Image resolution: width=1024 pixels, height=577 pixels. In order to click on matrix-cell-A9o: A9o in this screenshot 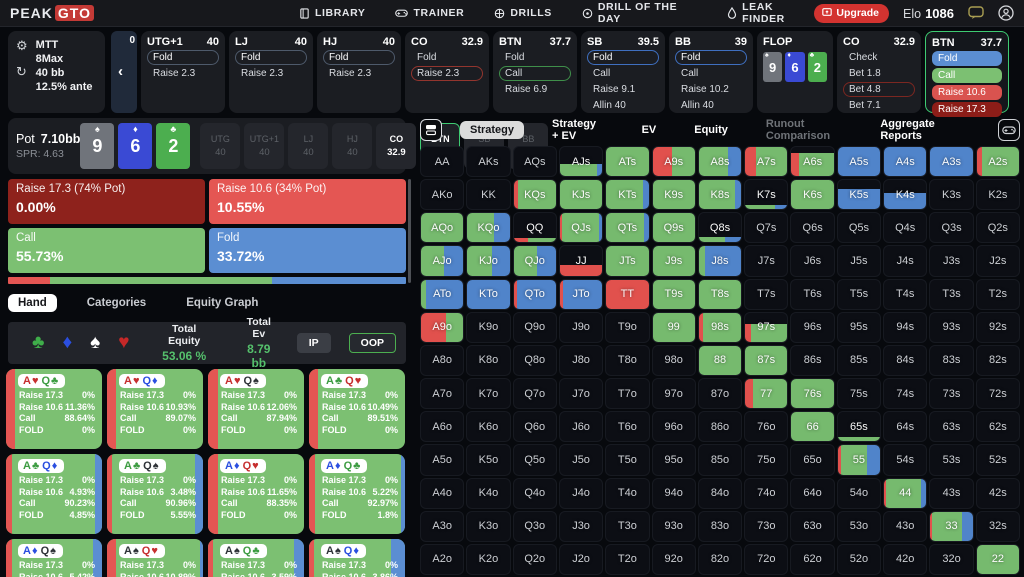, I will do `click(442, 327)`.